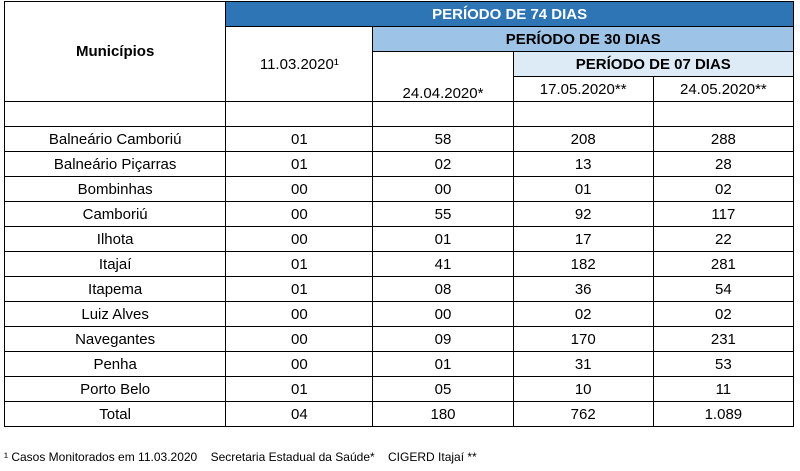 Image resolution: width=800 pixels, height=471 pixels. Describe the element at coordinates (115, 314) in the screenshot. I see `municipality-name: Luiz Alves` at that location.